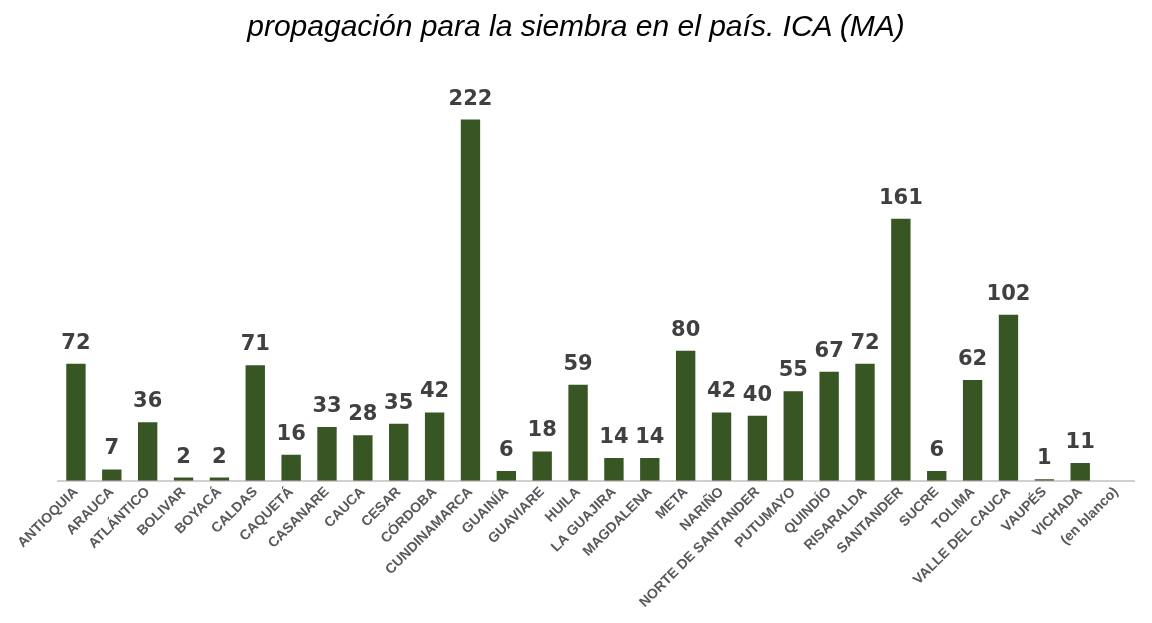  Describe the element at coordinates (363, 413) in the screenshot. I see `data-label: 28` at that location.